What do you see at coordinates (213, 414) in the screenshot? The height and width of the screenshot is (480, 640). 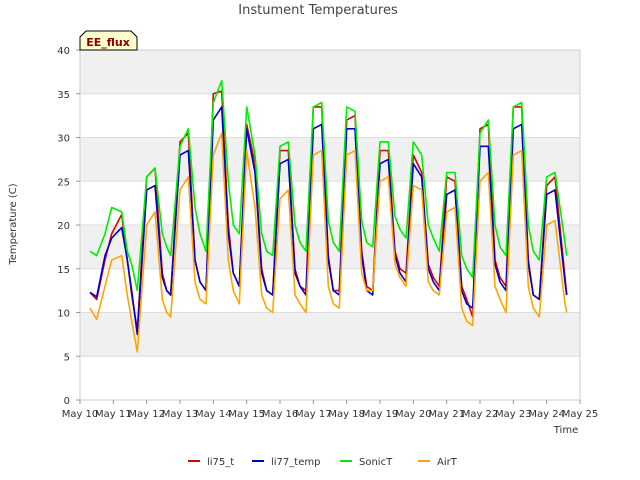 I see `x-tick-label: May 14` at bounding box center [213, 414].